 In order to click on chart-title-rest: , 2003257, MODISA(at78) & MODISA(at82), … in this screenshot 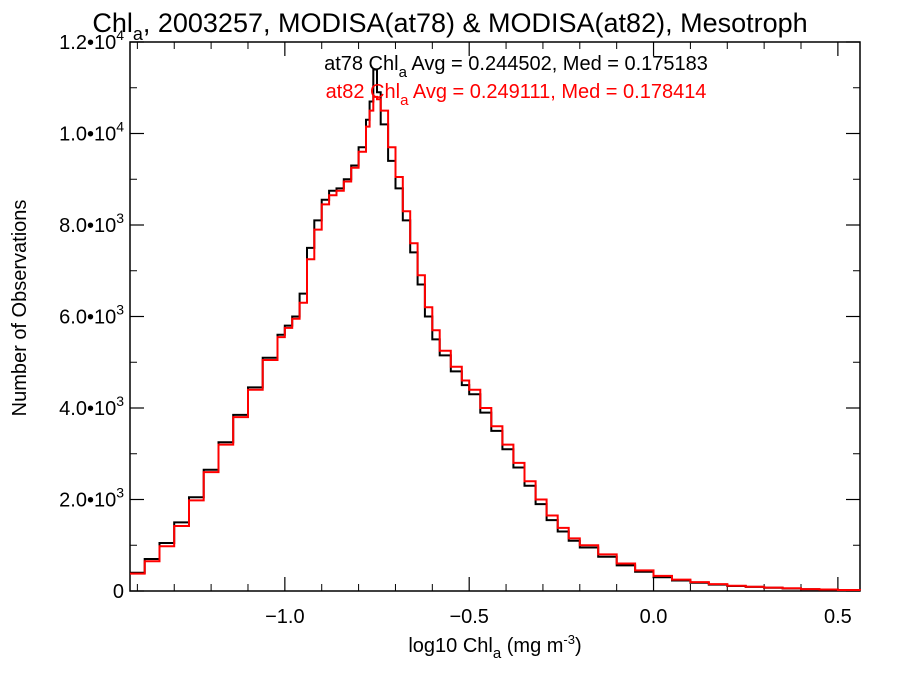, I will do `click(475, 23)`.